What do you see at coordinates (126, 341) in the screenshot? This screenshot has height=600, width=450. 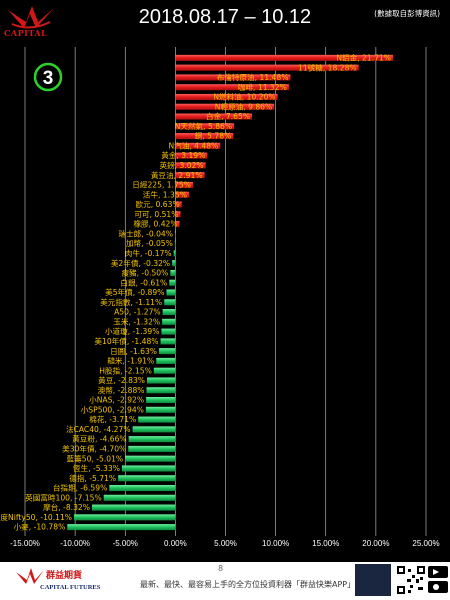 I see `data-label: 美10年債, -1.48%` at bounding box center [126, 341].